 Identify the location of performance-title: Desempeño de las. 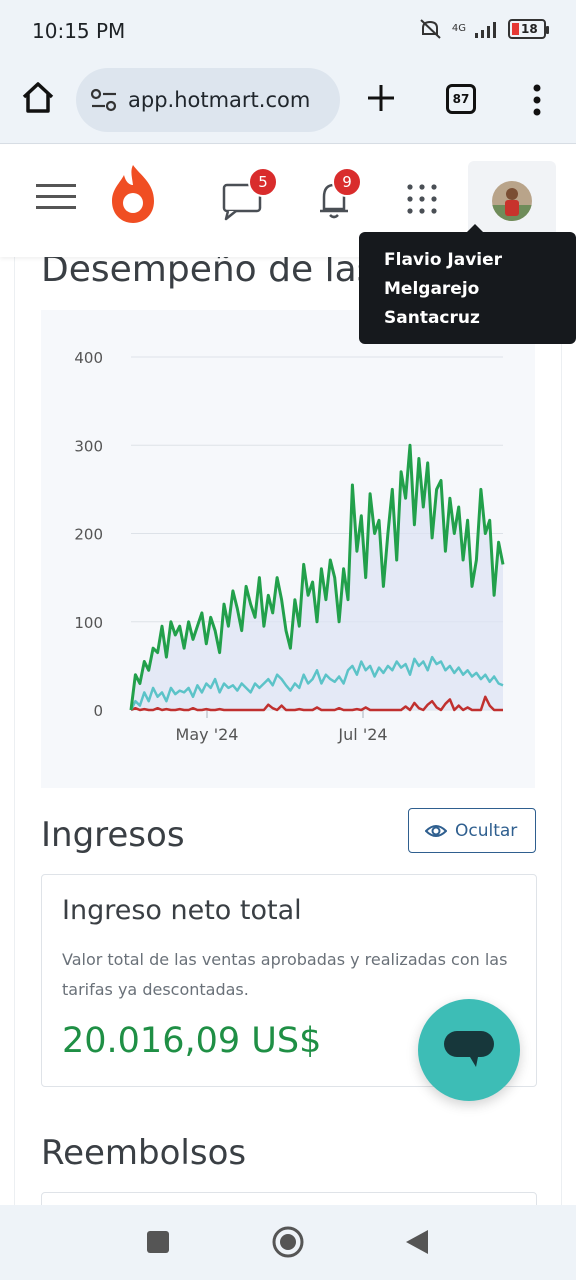
(208, 273).